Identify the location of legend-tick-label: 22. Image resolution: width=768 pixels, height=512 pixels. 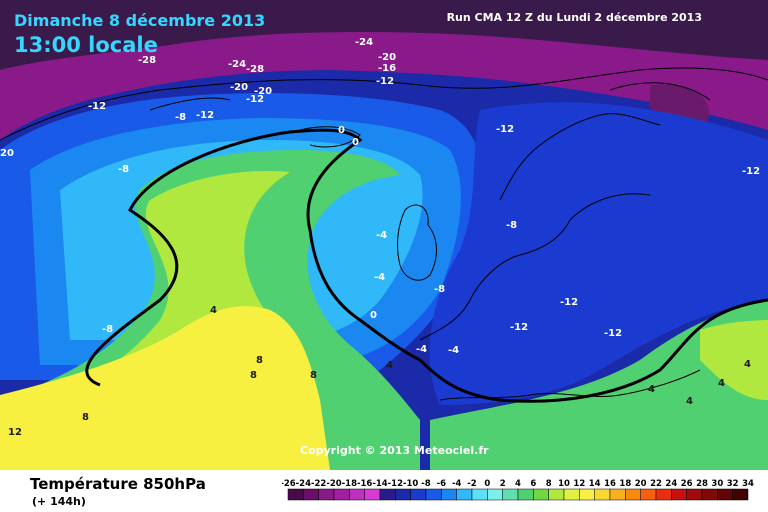
(656, 484).